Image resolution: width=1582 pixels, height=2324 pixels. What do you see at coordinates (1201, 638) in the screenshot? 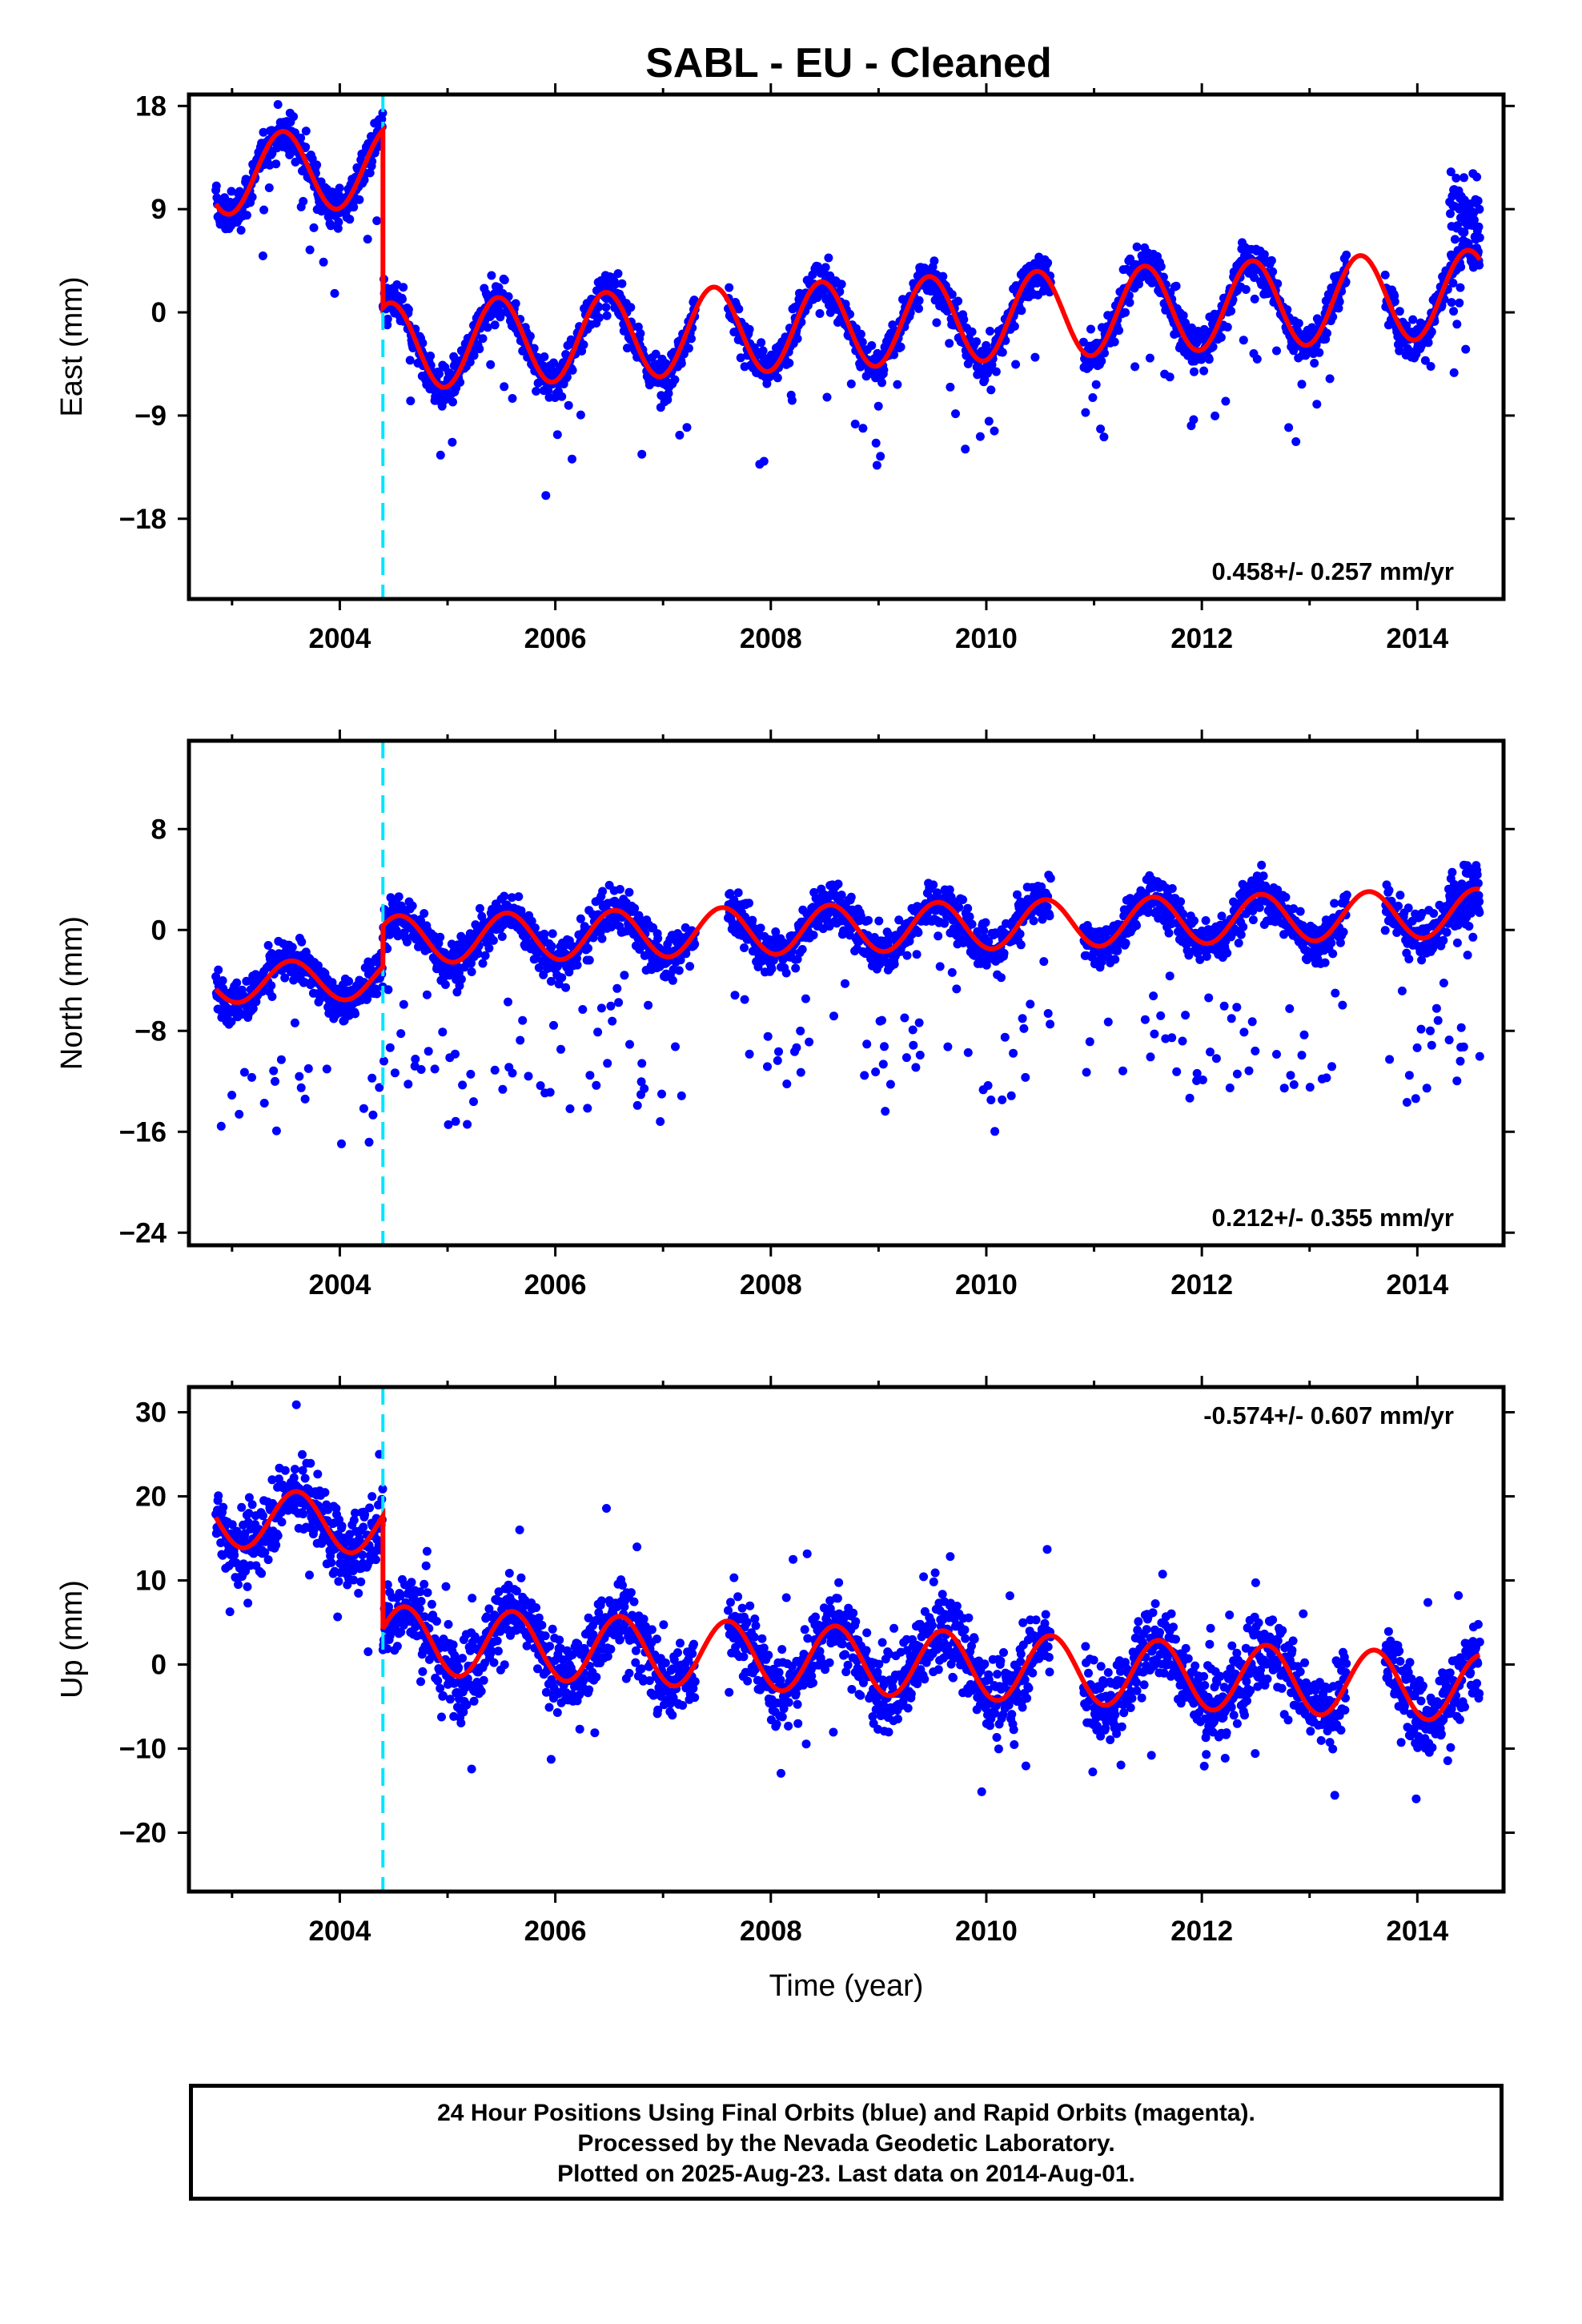
I see `x-tick-label: 2012` at bounding box center [1201, 638].